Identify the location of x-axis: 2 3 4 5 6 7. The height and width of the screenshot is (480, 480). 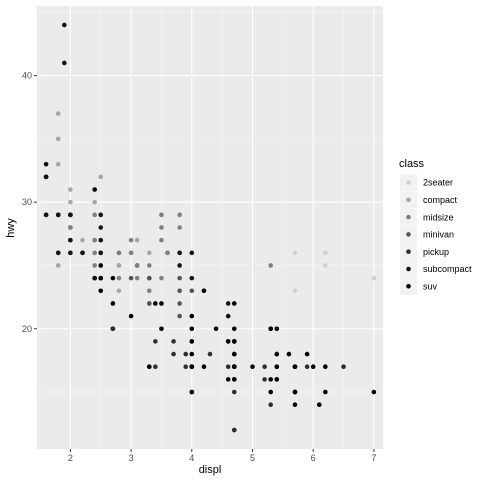
(222, 456).